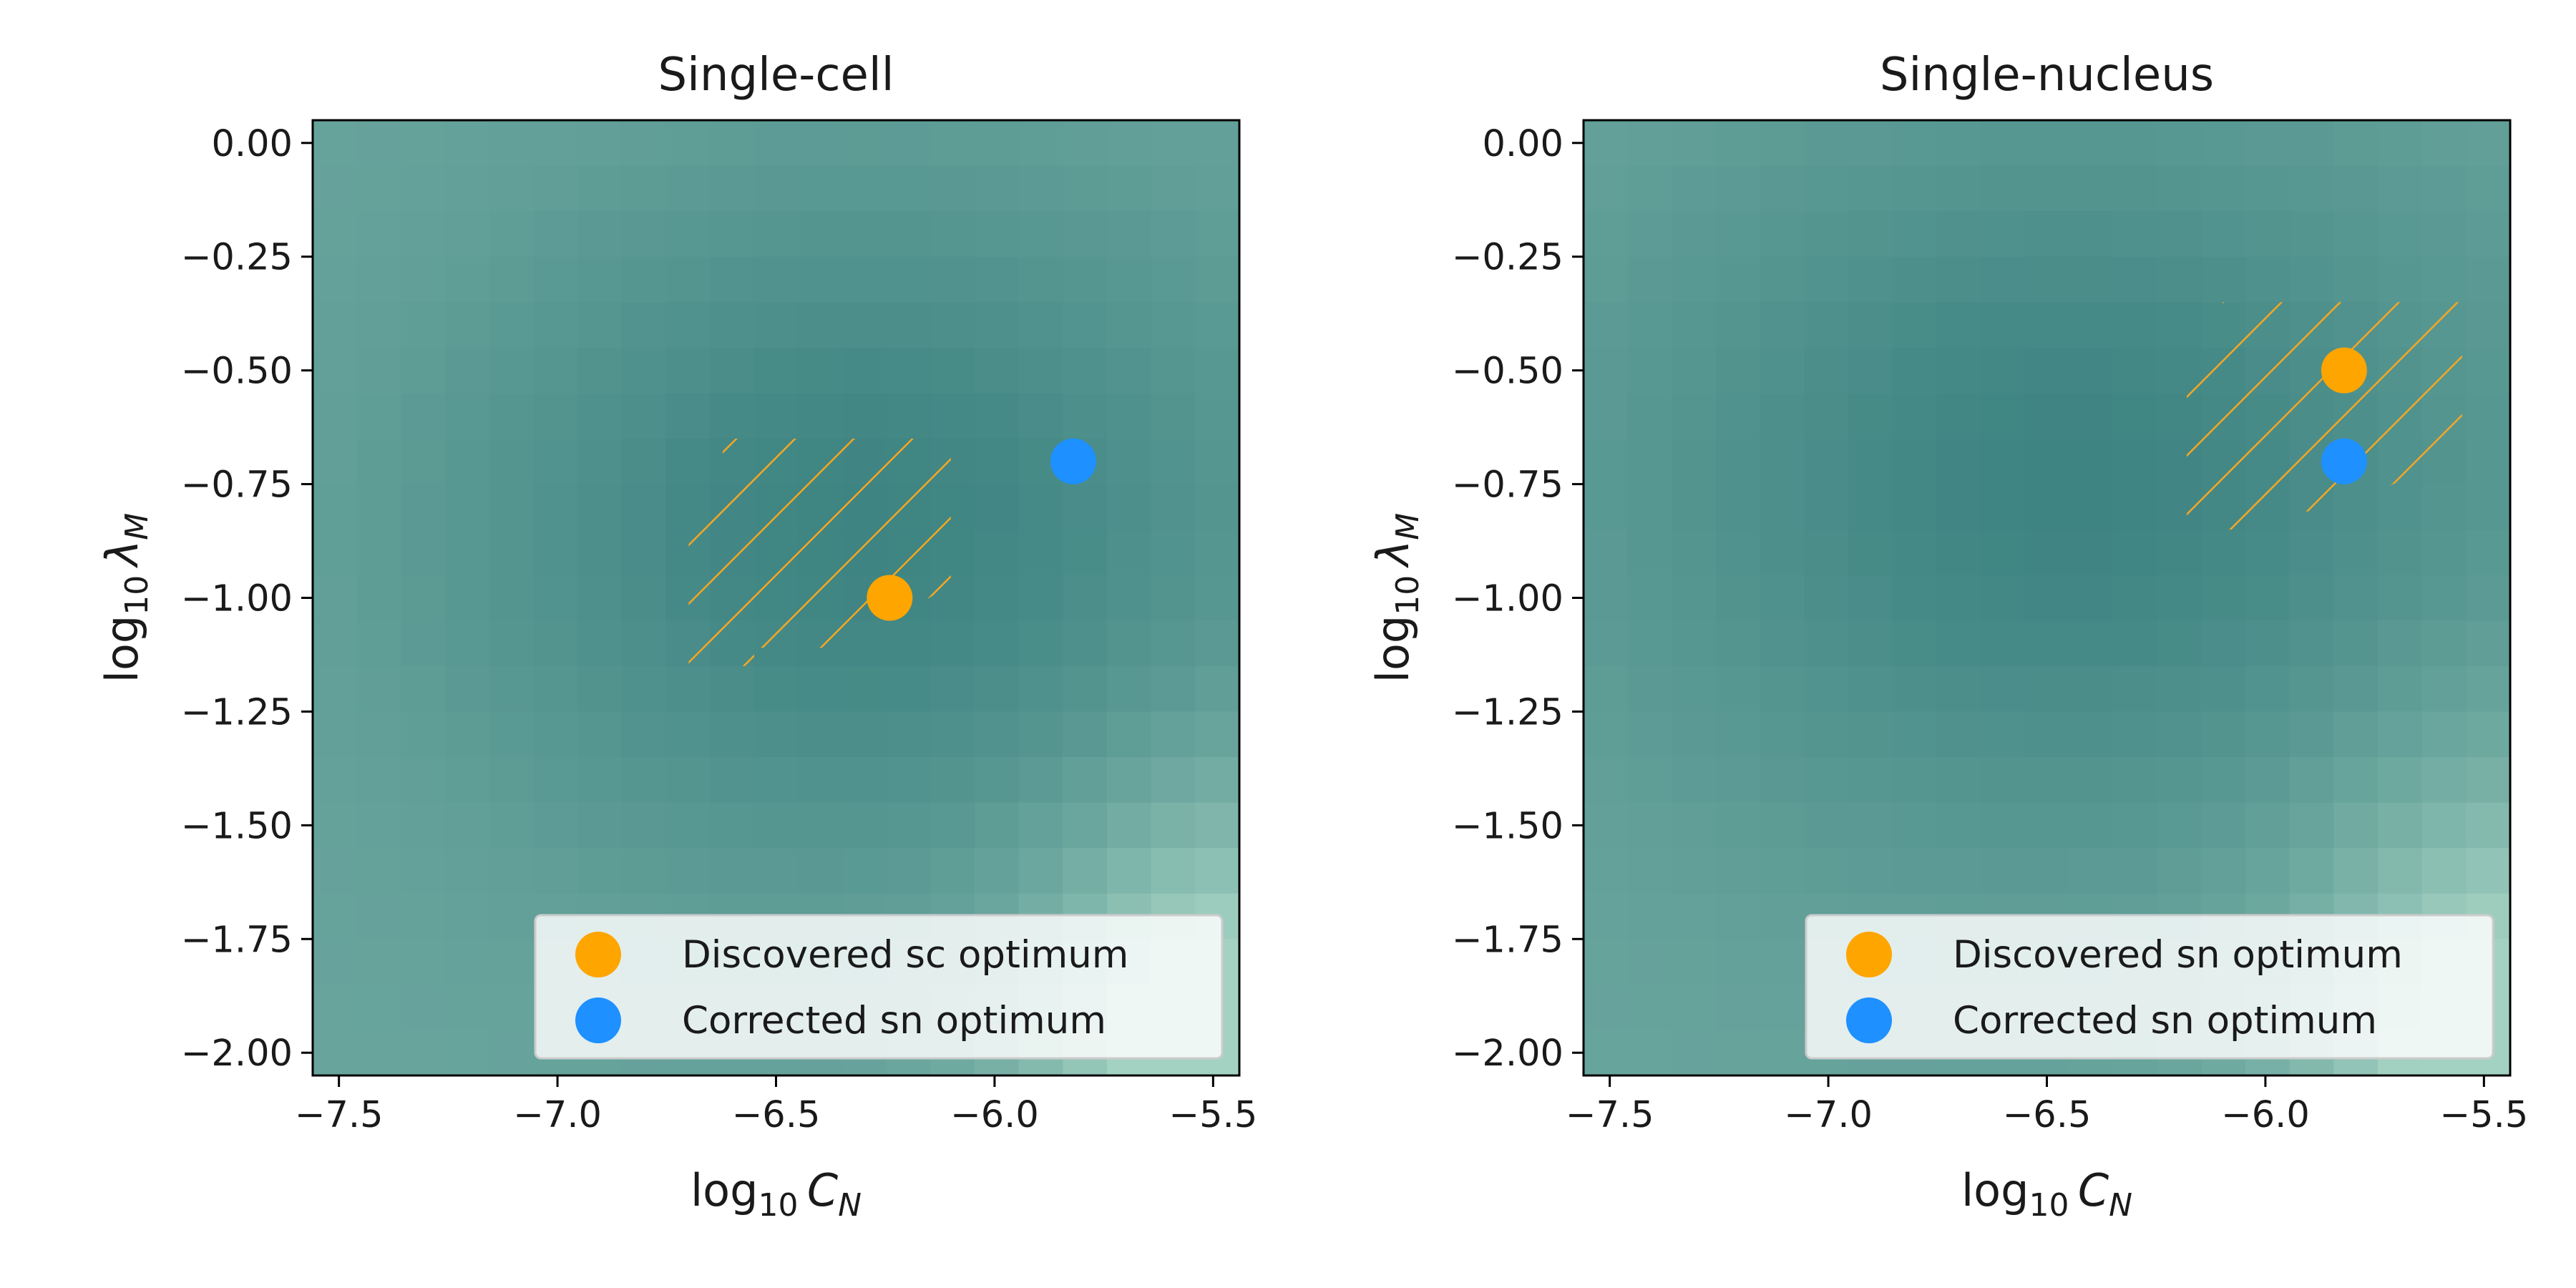 The width and height of the screenshot is (2576, 1288). Describe the element at coordinates (2265, 1115) in the screenshot. I see `x-tick-label: −6.0` at that location.